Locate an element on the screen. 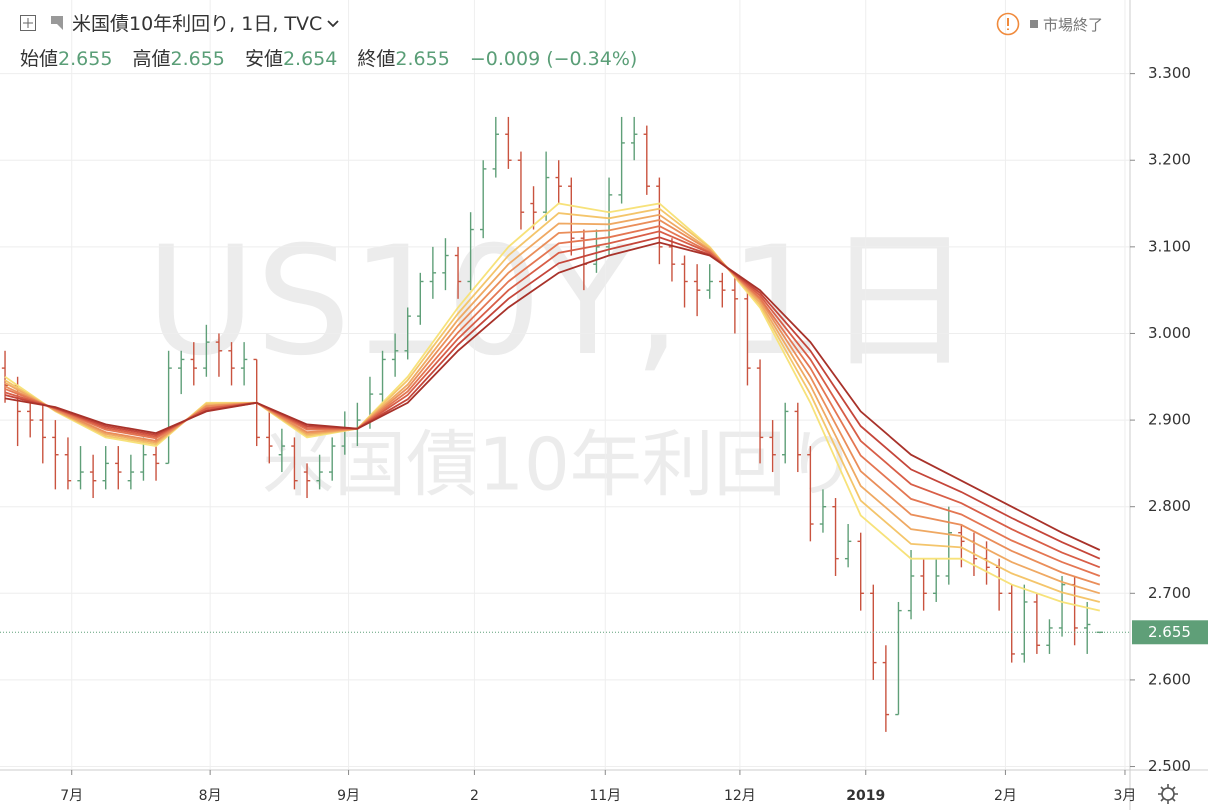  settings-icon is located at coordinates (1168, 794).